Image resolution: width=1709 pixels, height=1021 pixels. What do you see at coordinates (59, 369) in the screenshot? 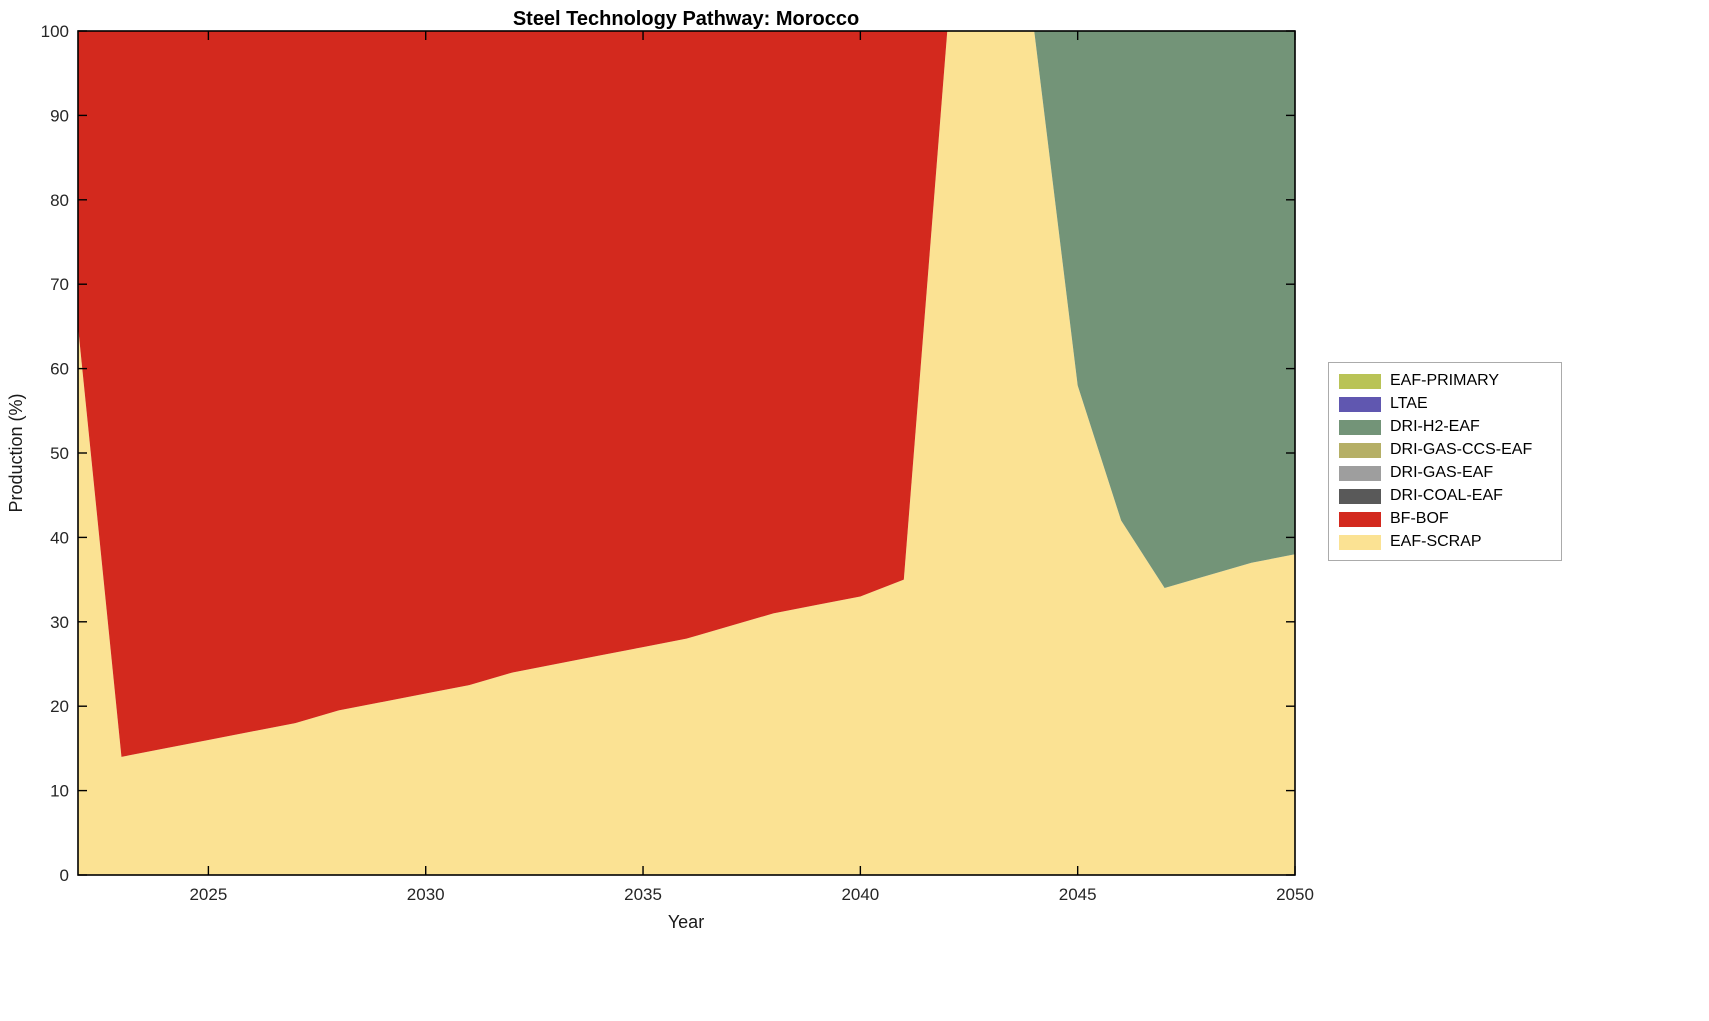
I see `y-tick-label: 60` at bounding box center [59, 369].